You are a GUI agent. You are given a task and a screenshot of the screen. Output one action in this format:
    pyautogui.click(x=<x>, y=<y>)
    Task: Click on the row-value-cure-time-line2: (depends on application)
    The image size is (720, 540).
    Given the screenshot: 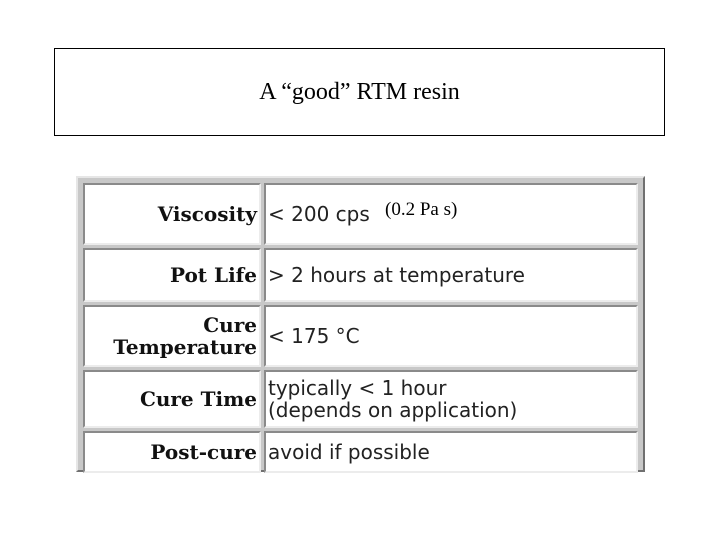 What is the action you would take?
    pyautogui.click(x=393, y=410)
    